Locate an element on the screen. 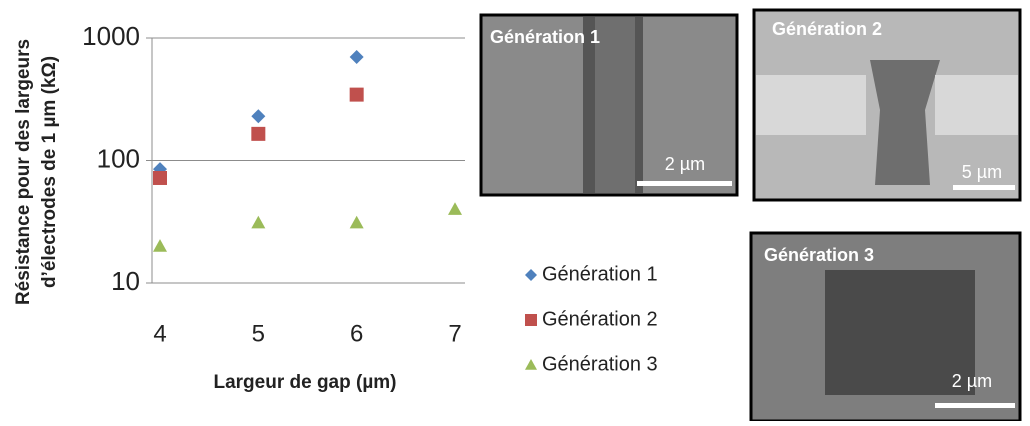 The height and width of the screenshot is (426, 1030). image-label: Génération 1 is located at coordinates (545, 37).